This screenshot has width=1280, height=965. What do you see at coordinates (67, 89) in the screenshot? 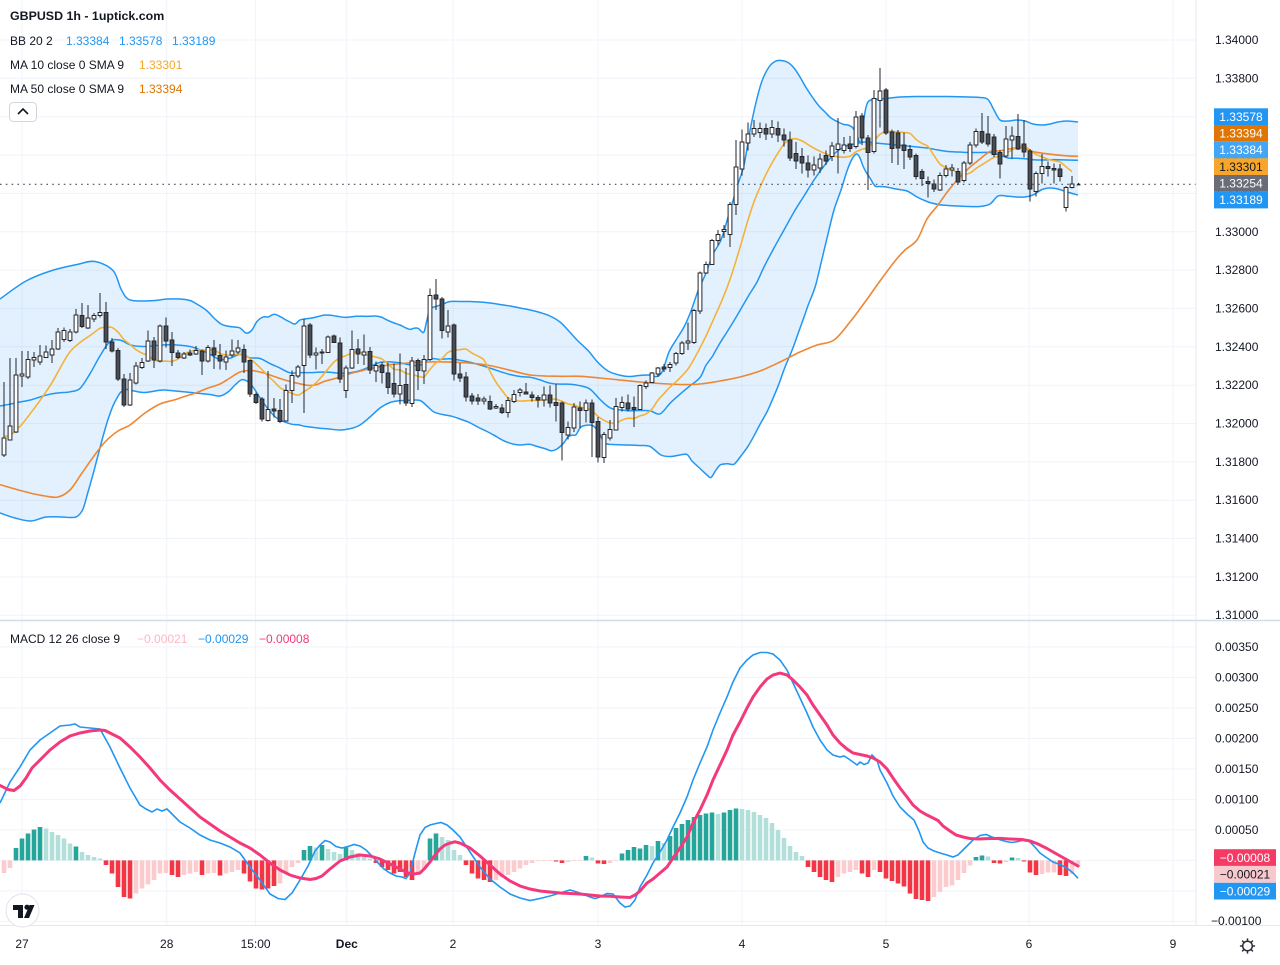
I see `svg-text: MA 50 close 0 SMA 9` at bounding box center [67, 89].